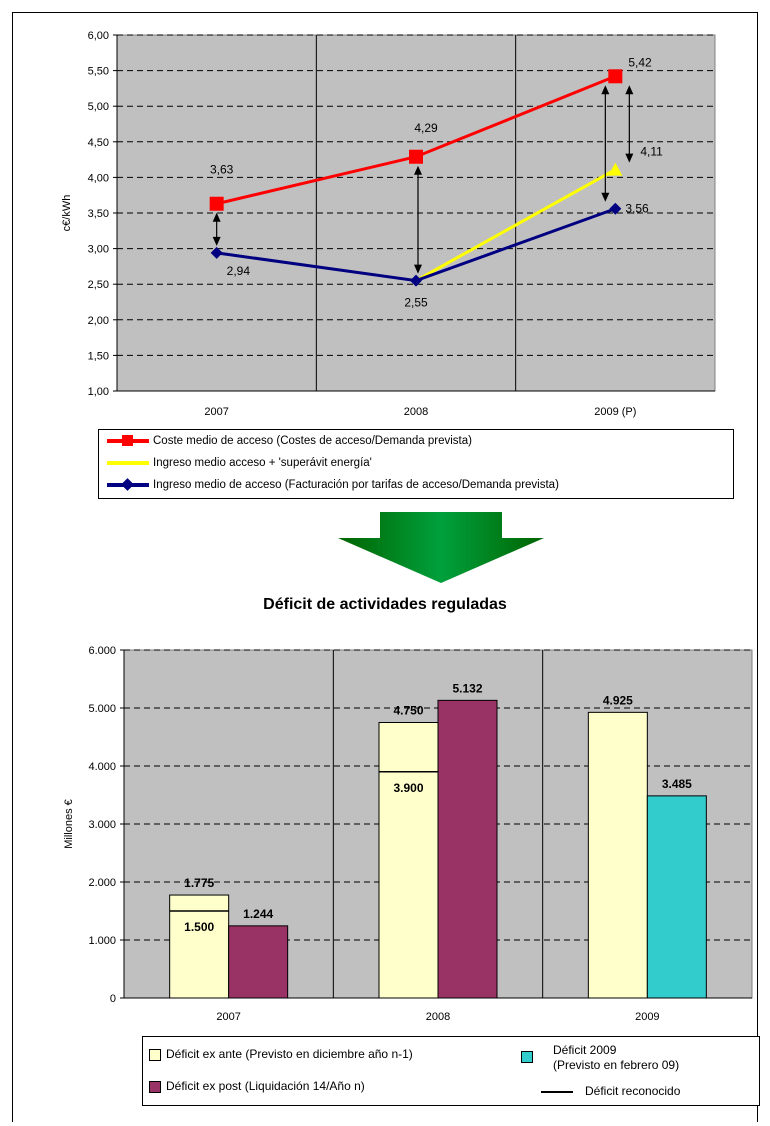  I want to click on label-coste-2009: 5,42, so click(640, 62).